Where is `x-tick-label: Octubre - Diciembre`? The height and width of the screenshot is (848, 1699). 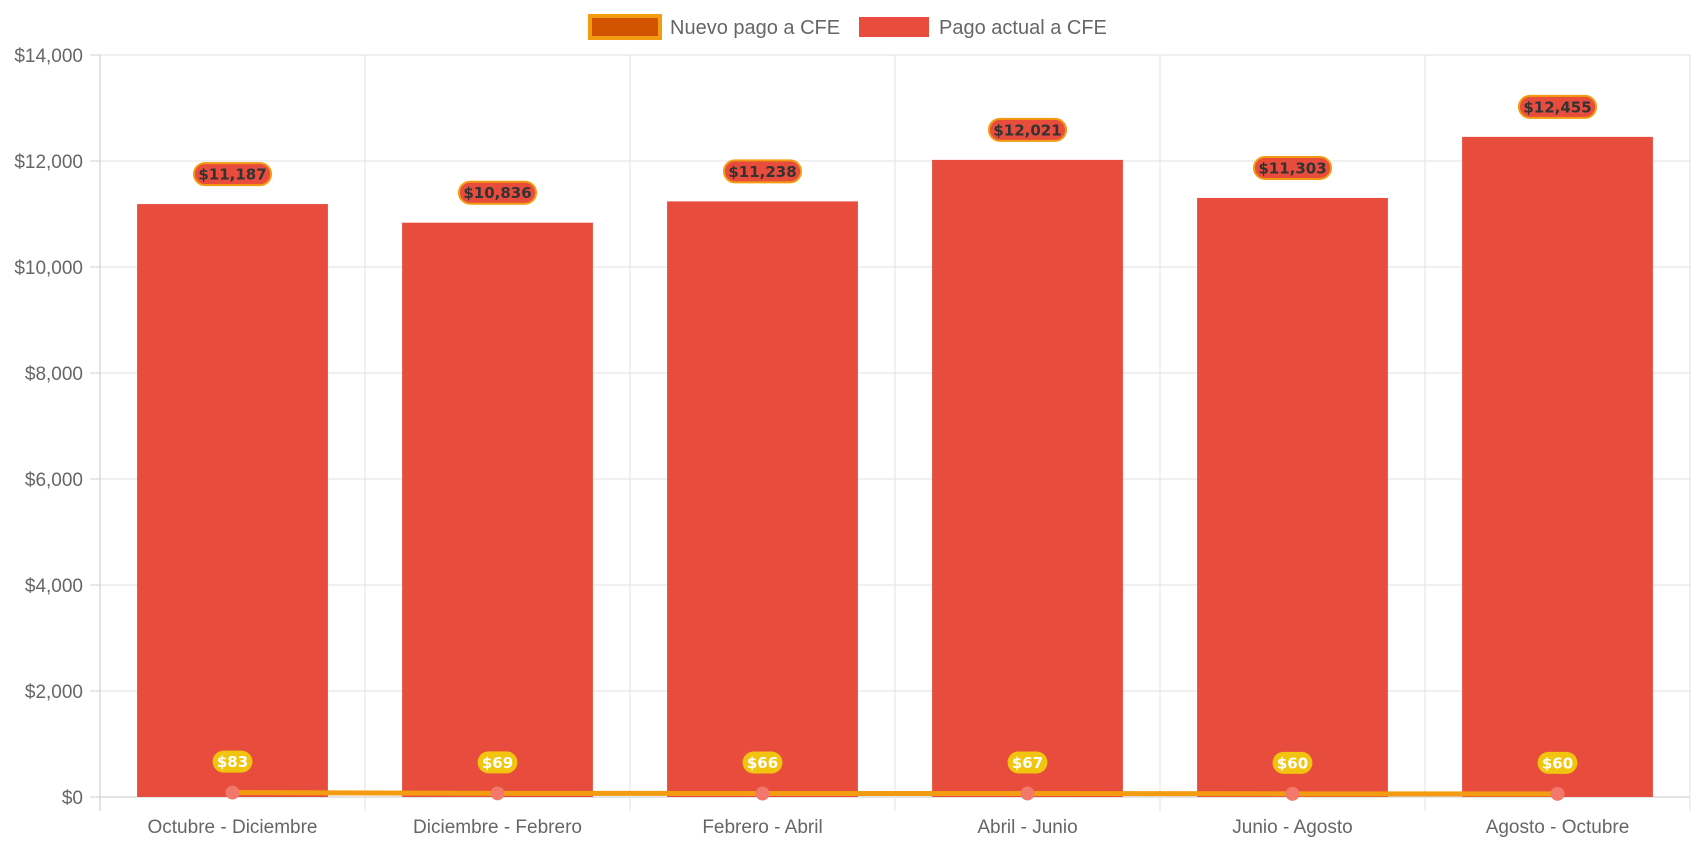 x-tick-label: Octubre - Diciembre is located at coordinates (233, 827).